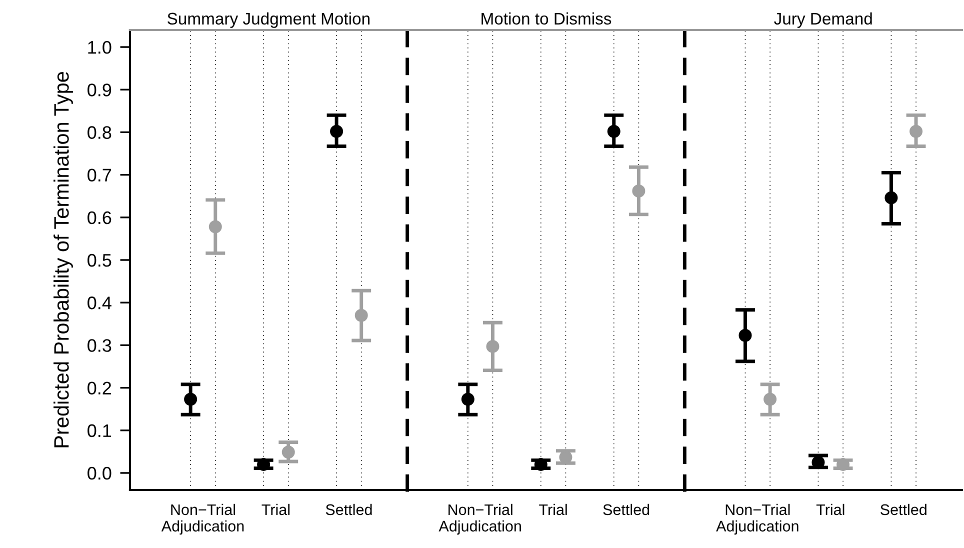 This screenshot has width=964, height=548. Describe the element at coordinates (100, 132) in the screenshot. I see `y-tick-label: 0.8` at that location.